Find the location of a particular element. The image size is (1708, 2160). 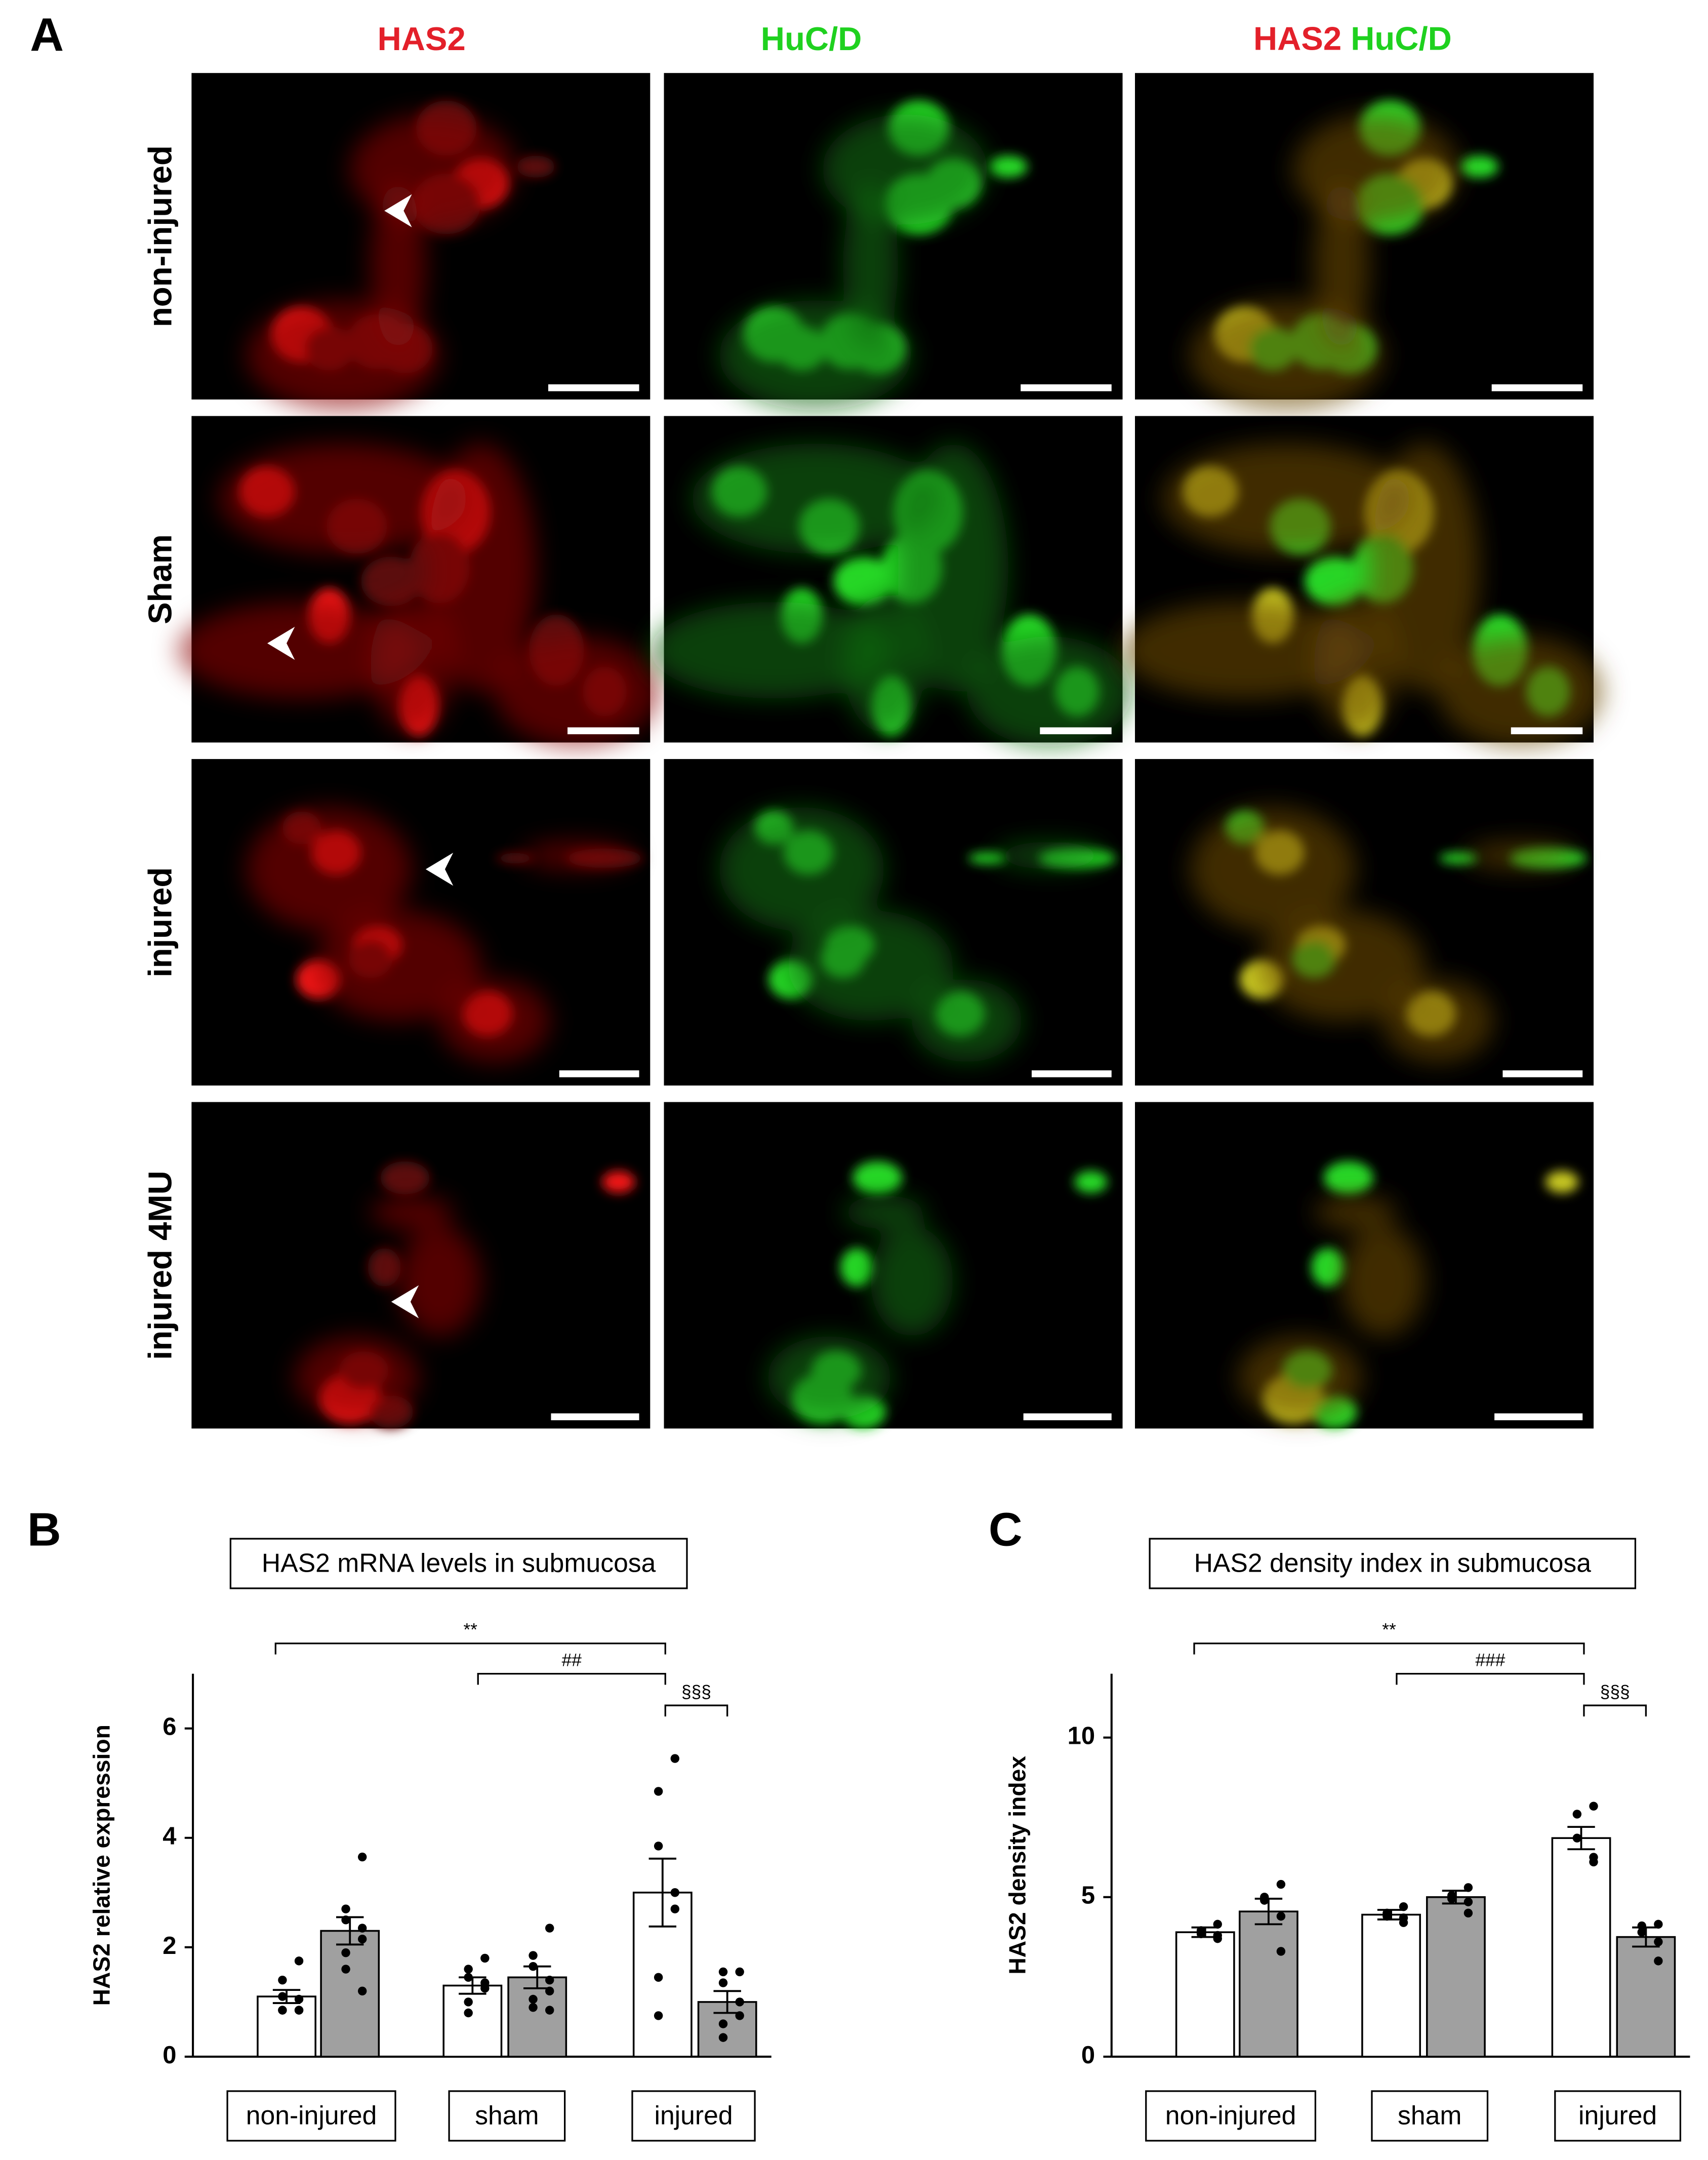

y-tick-label: 6 is located at coordinates (169, 1727).